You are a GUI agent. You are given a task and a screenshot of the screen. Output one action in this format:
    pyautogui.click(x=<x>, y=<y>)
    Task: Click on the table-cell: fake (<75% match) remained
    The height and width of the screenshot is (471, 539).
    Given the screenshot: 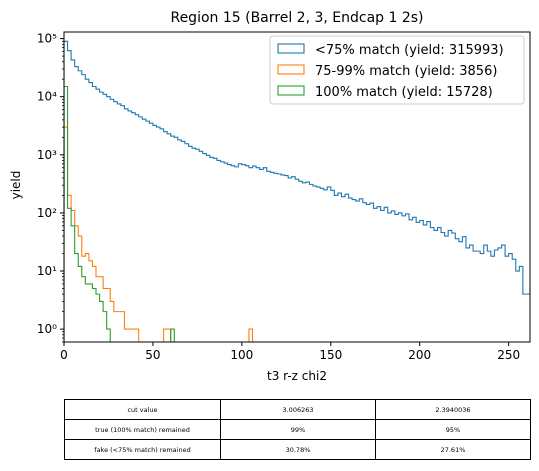 What is the action you would take?
    pyautogui.click(x=142, y=449)
    